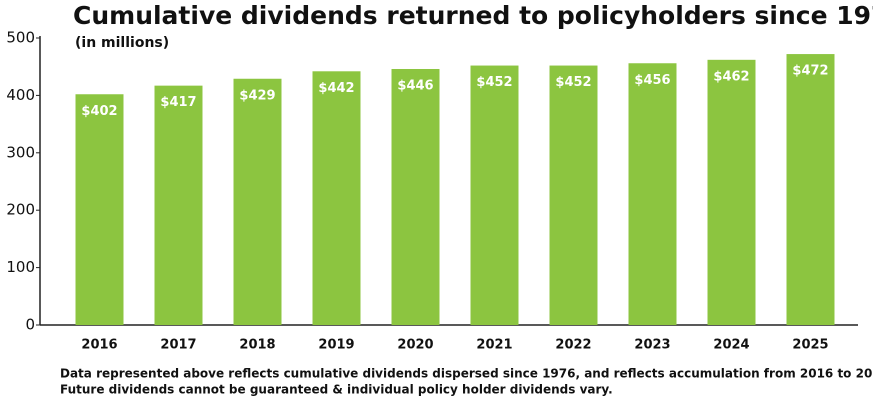  Describe the element at coordinates (257, 345) in the screenshot. I see `x-tick-label: 2018` at that location.